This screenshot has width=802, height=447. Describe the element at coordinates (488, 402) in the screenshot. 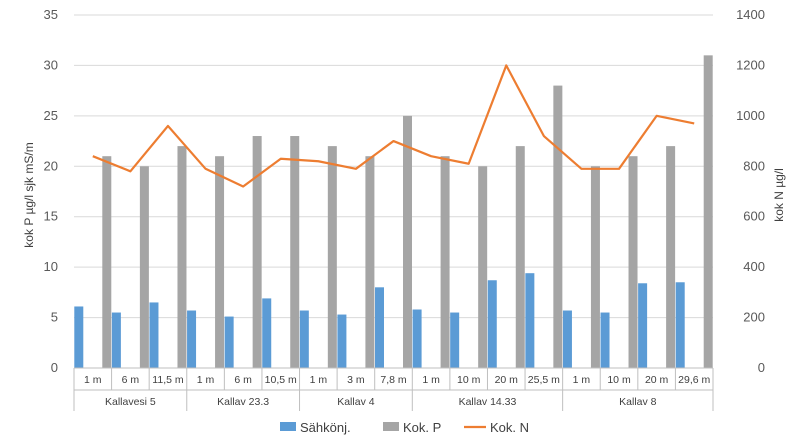

I see `x-group-3: Kallav 14.33` at that location.